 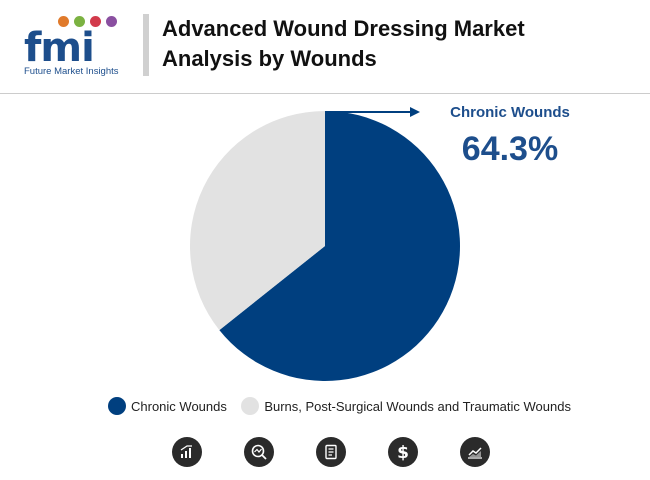 I want to click on document-icon, so click(x=331, y=452).